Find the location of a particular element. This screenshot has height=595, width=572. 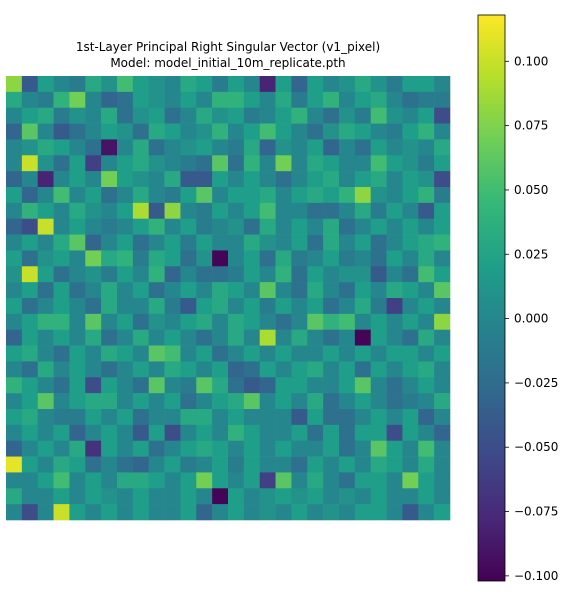

colorbar-tick-label: −0.050 is located at coordinates (536, 447).